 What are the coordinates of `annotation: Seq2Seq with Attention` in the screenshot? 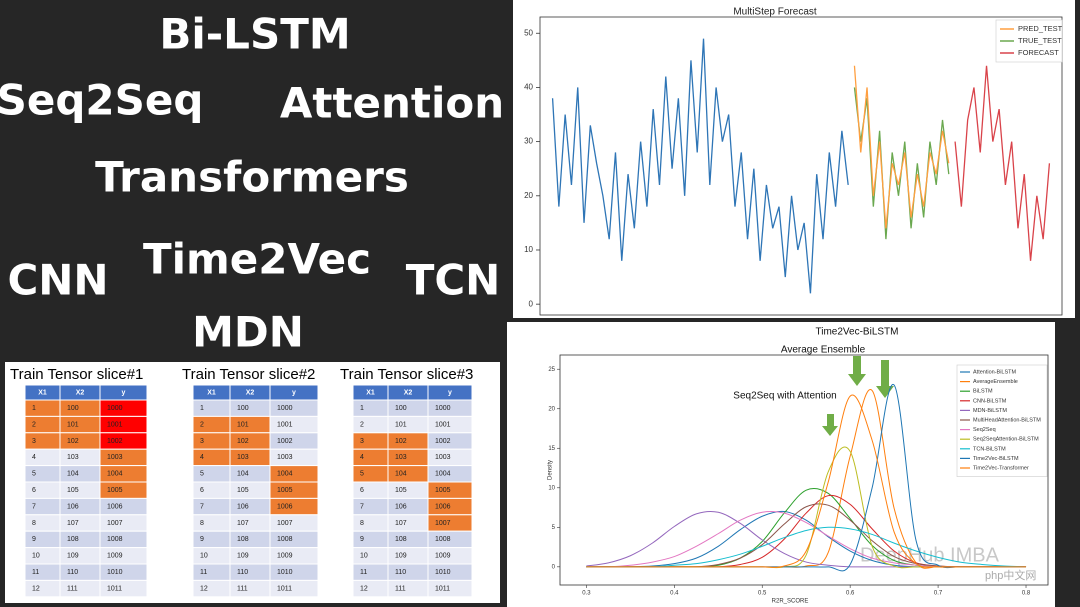 It's located at (784, 396).